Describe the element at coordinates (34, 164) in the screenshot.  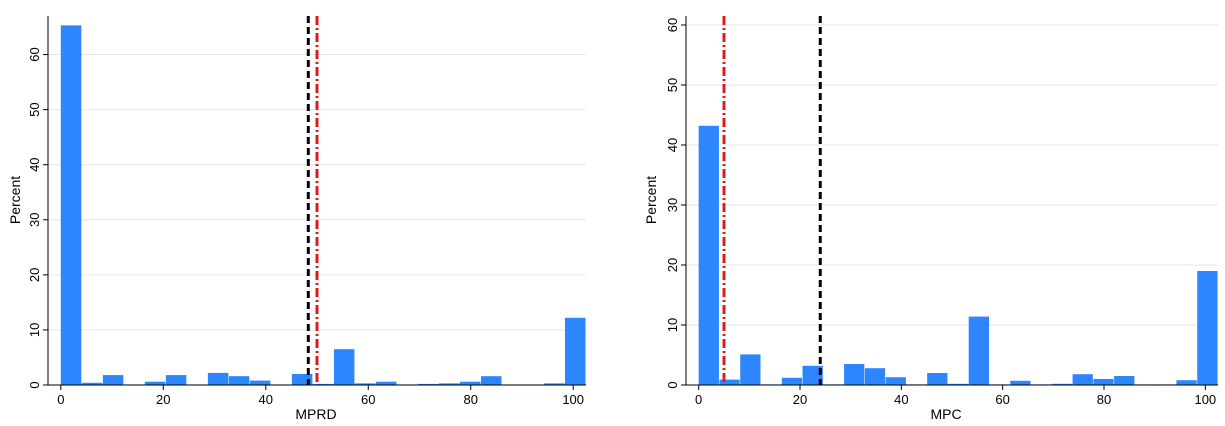
I see `mprd-y-tick-label: 40` at that location.